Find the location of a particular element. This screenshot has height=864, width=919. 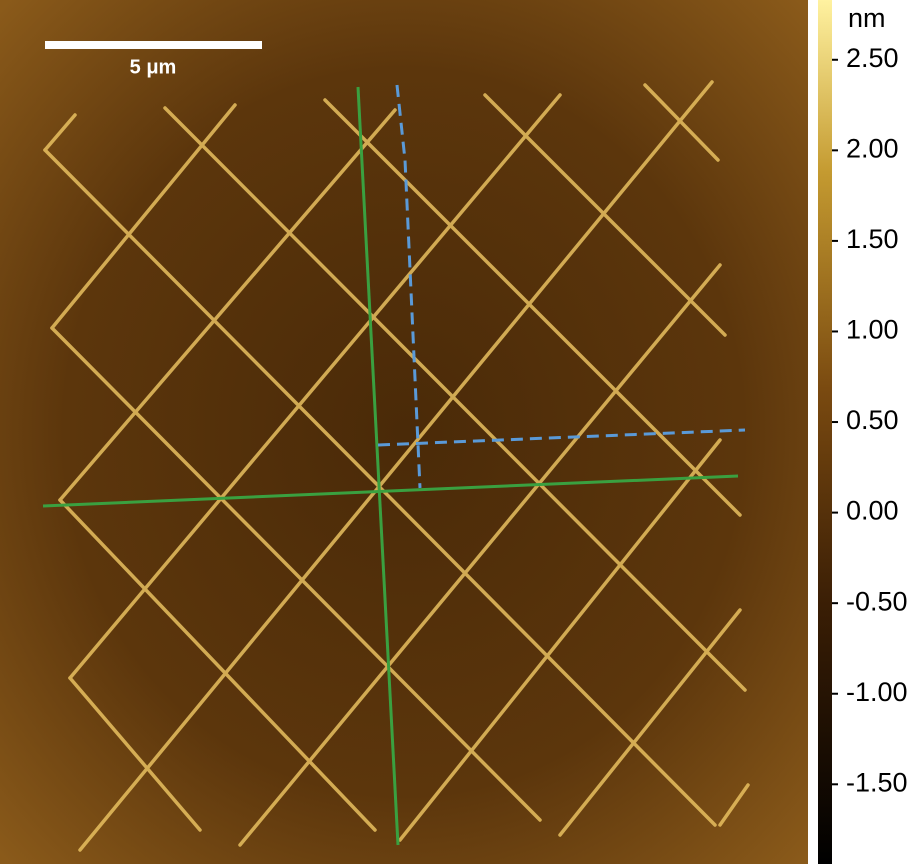

colorbar is located at coordinates (825, 432).